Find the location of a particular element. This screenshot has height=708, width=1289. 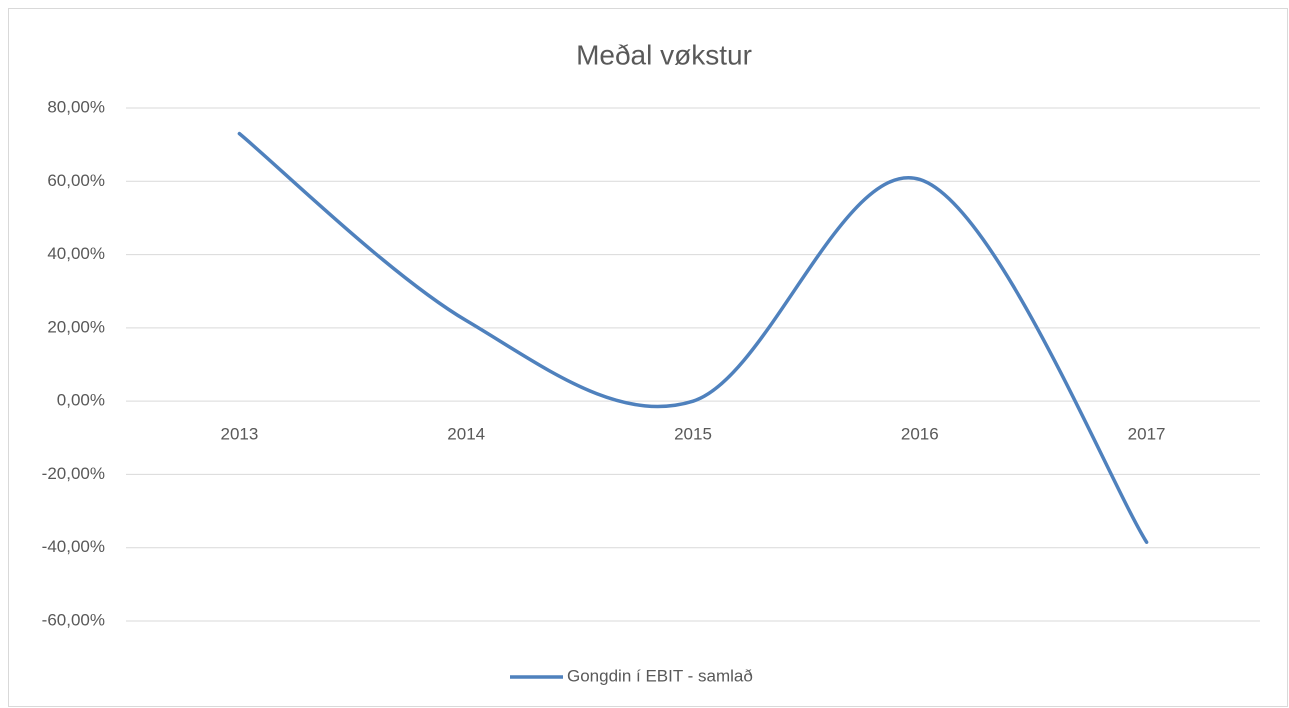

y-tick-label: -60,00% is located at coordinates (73, 619).